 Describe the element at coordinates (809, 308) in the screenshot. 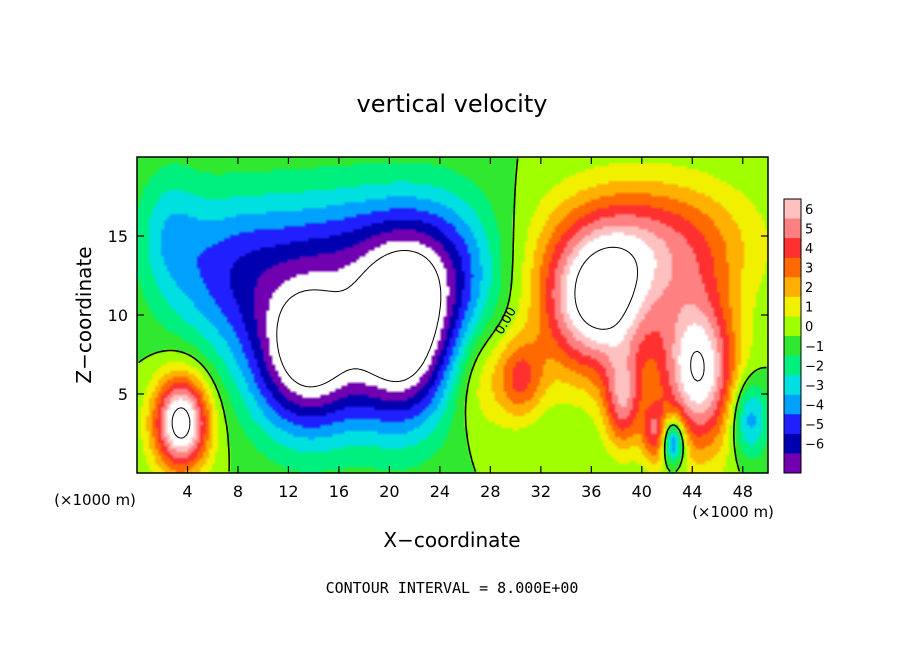

I see `colorbar-label: 1` at that location.